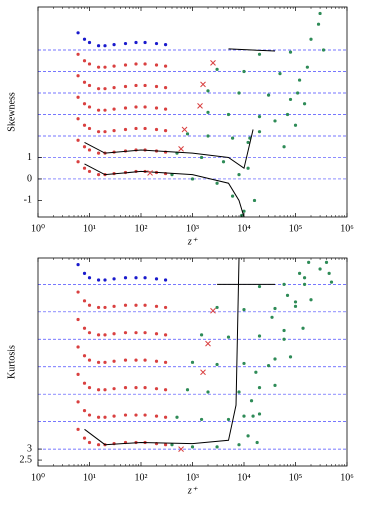 This screenshot has width=373, height=505. What do you see at coordinates (29, 157) in the screenshot?
I see `y-tick-label: 1` at bounding box center [29, 157].